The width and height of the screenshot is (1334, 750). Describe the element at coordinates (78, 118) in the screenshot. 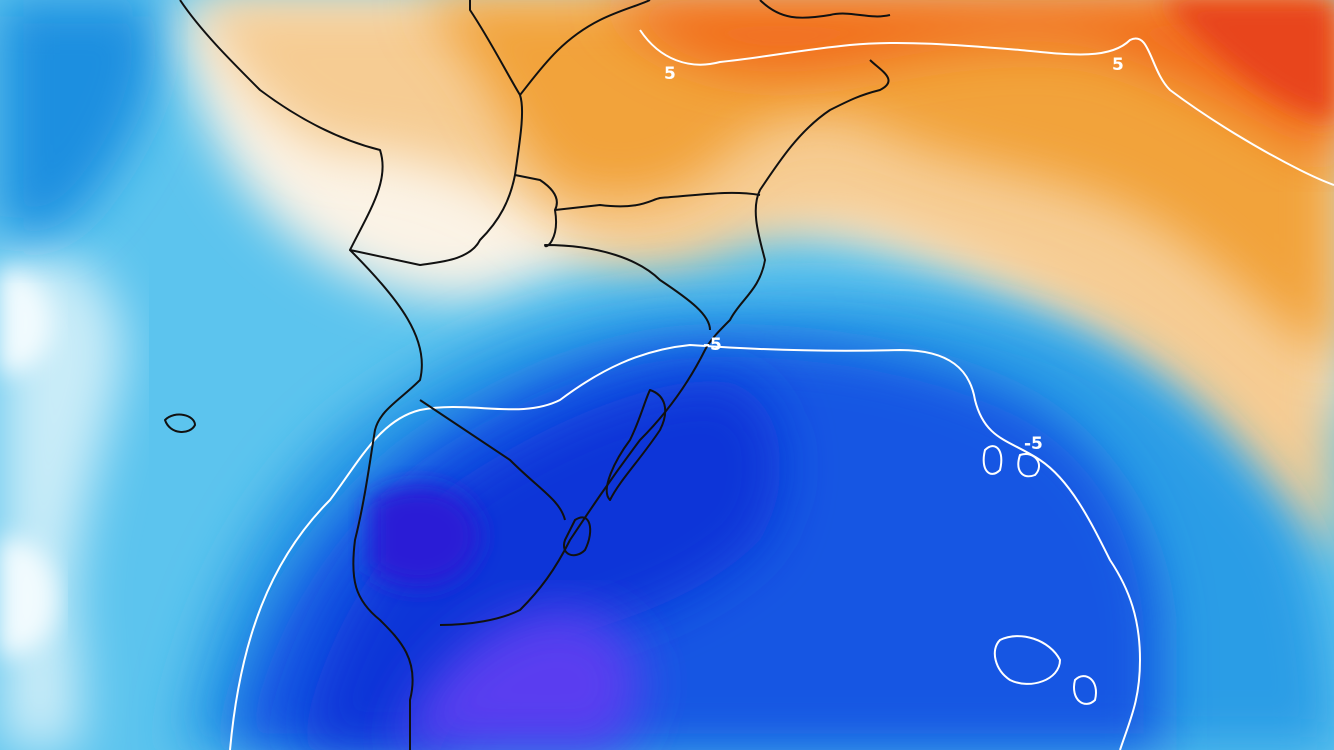

I see `northwest-blue-streak` at that location.